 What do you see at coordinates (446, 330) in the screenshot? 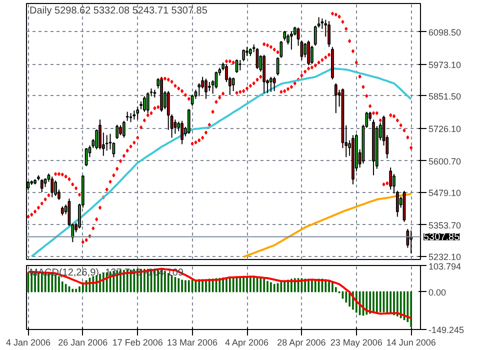
I see `y-tick-label: -149.245` at bounding box center [446, 330].